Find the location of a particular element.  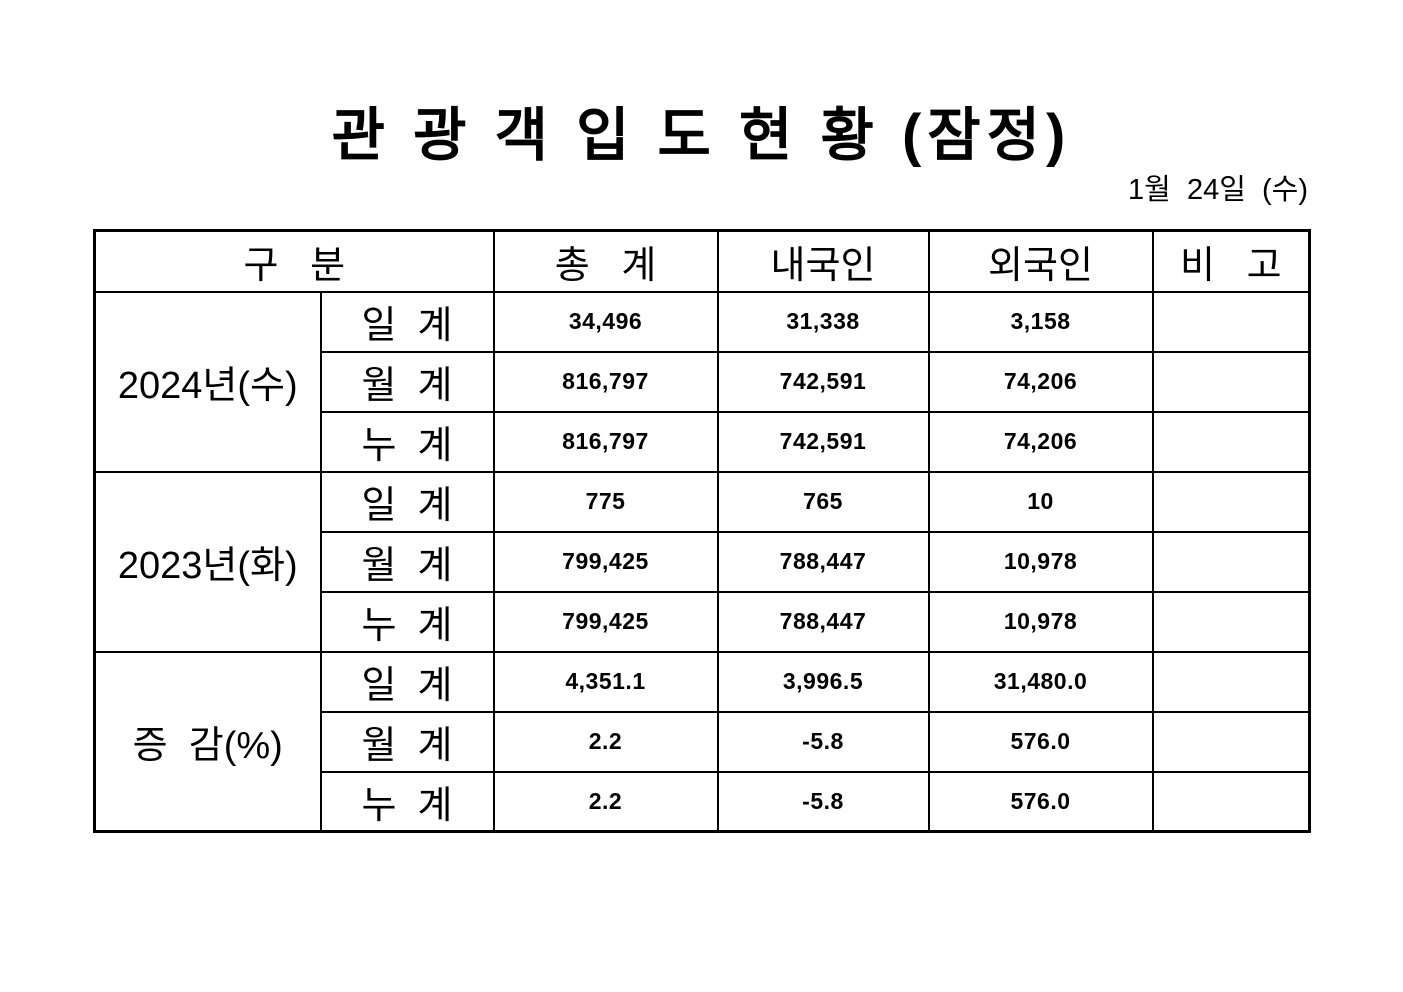

domestic-cell: 765 is located at coordinates (823, 501).